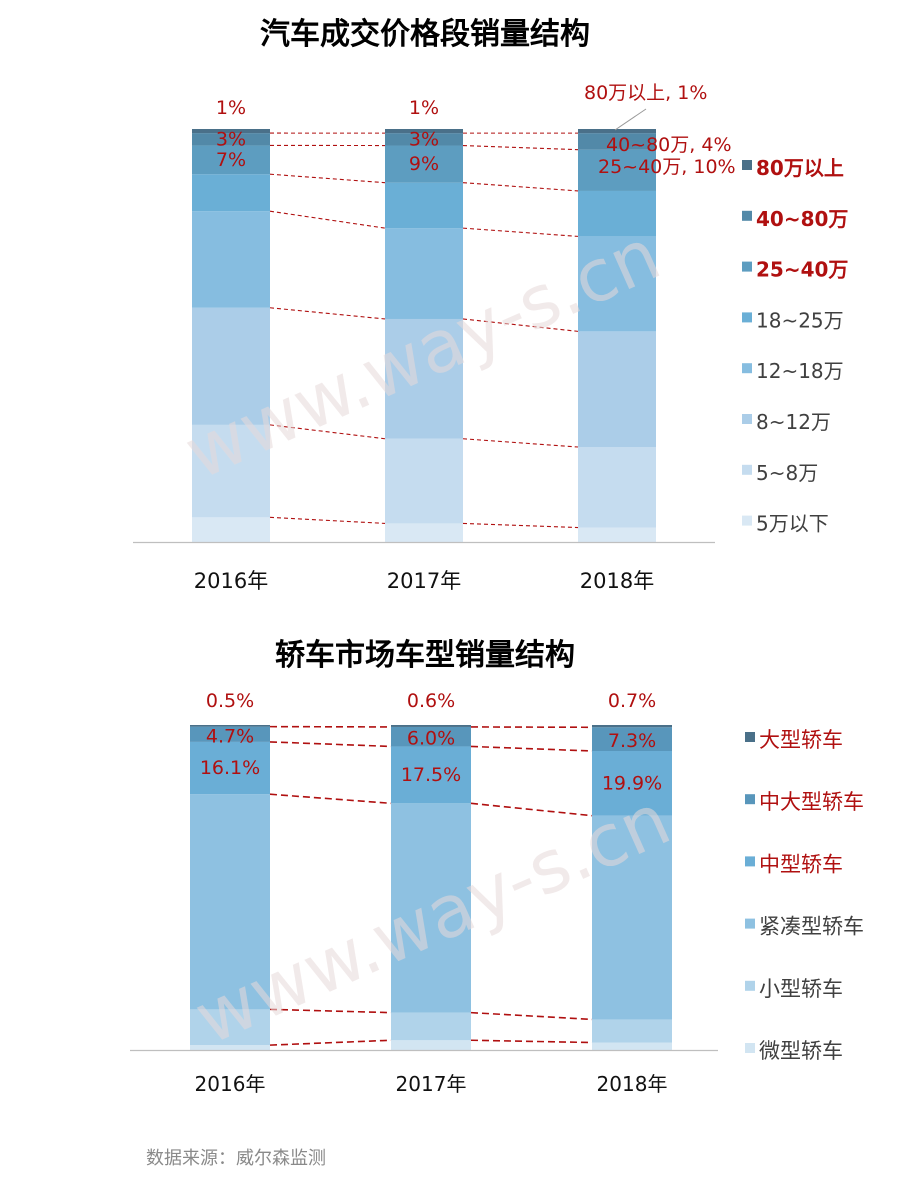 The width and height of the screenshot is (922, 1182). Describe the element at coordinates (787, 473) in the screenshot. I see `c1-legend-label: 5~8万` at that location.